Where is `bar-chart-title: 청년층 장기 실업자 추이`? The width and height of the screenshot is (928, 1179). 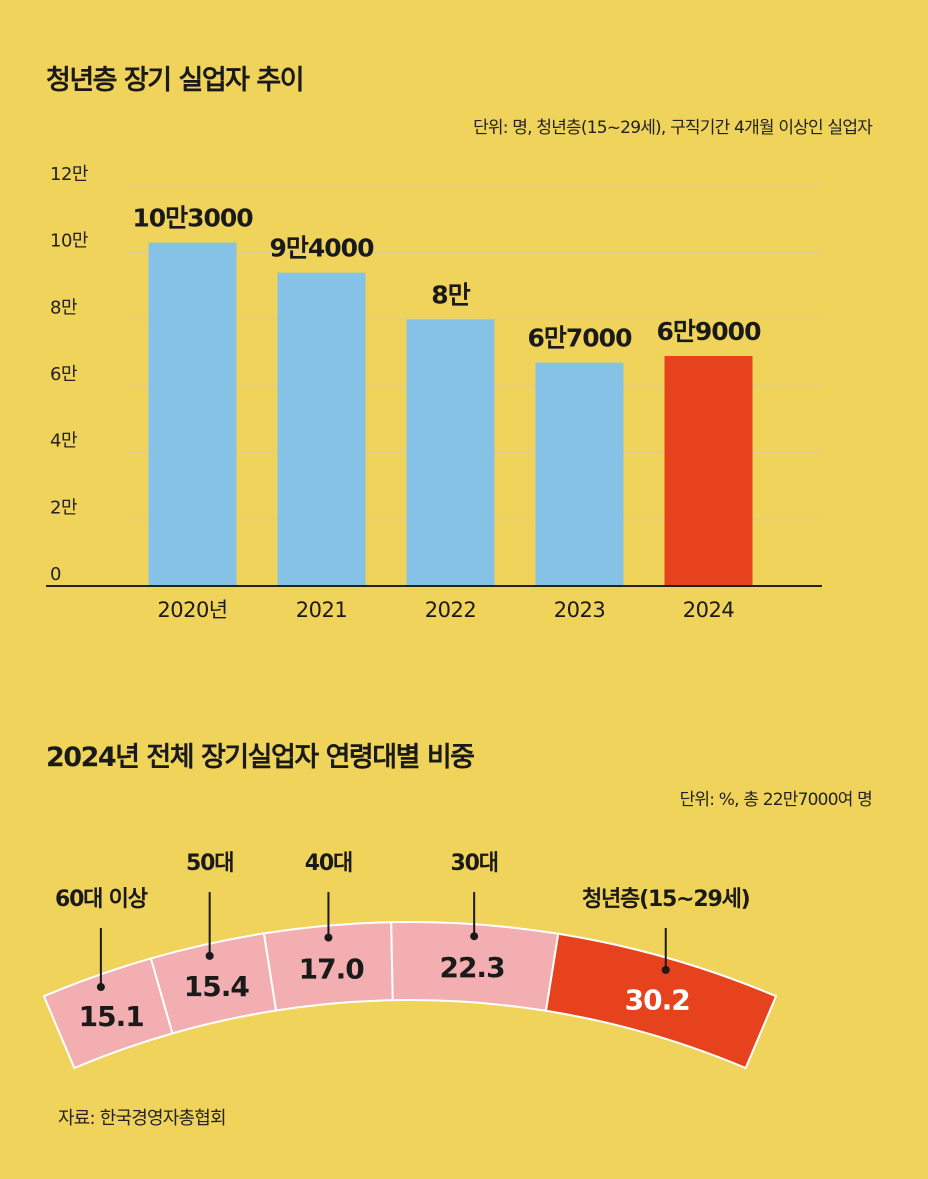
bar-chart-title: 청년층 장기 실업자 추이 is located at coordinates (175, 80).